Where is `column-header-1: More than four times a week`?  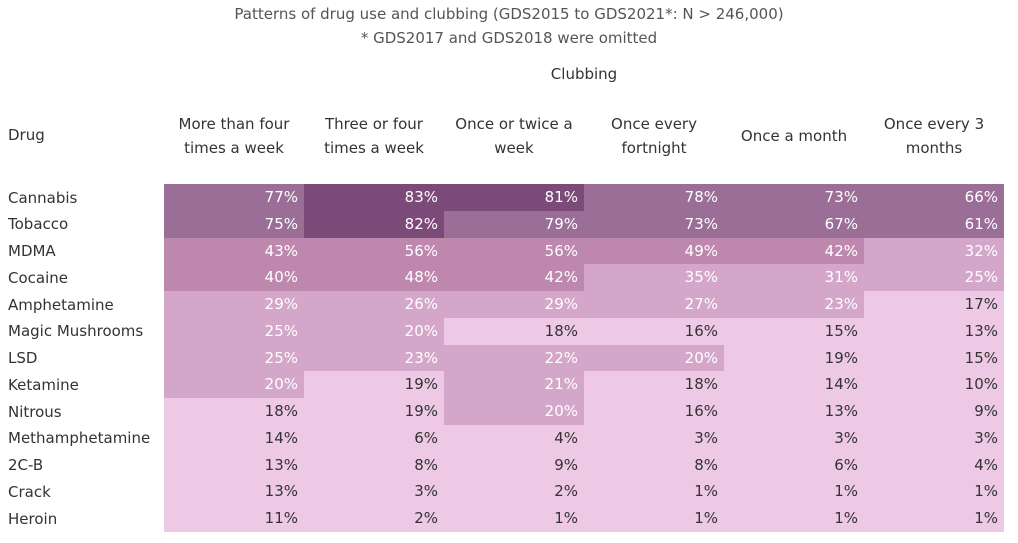
column-header-1: More than four times a week is located at coordinates (234, 136).